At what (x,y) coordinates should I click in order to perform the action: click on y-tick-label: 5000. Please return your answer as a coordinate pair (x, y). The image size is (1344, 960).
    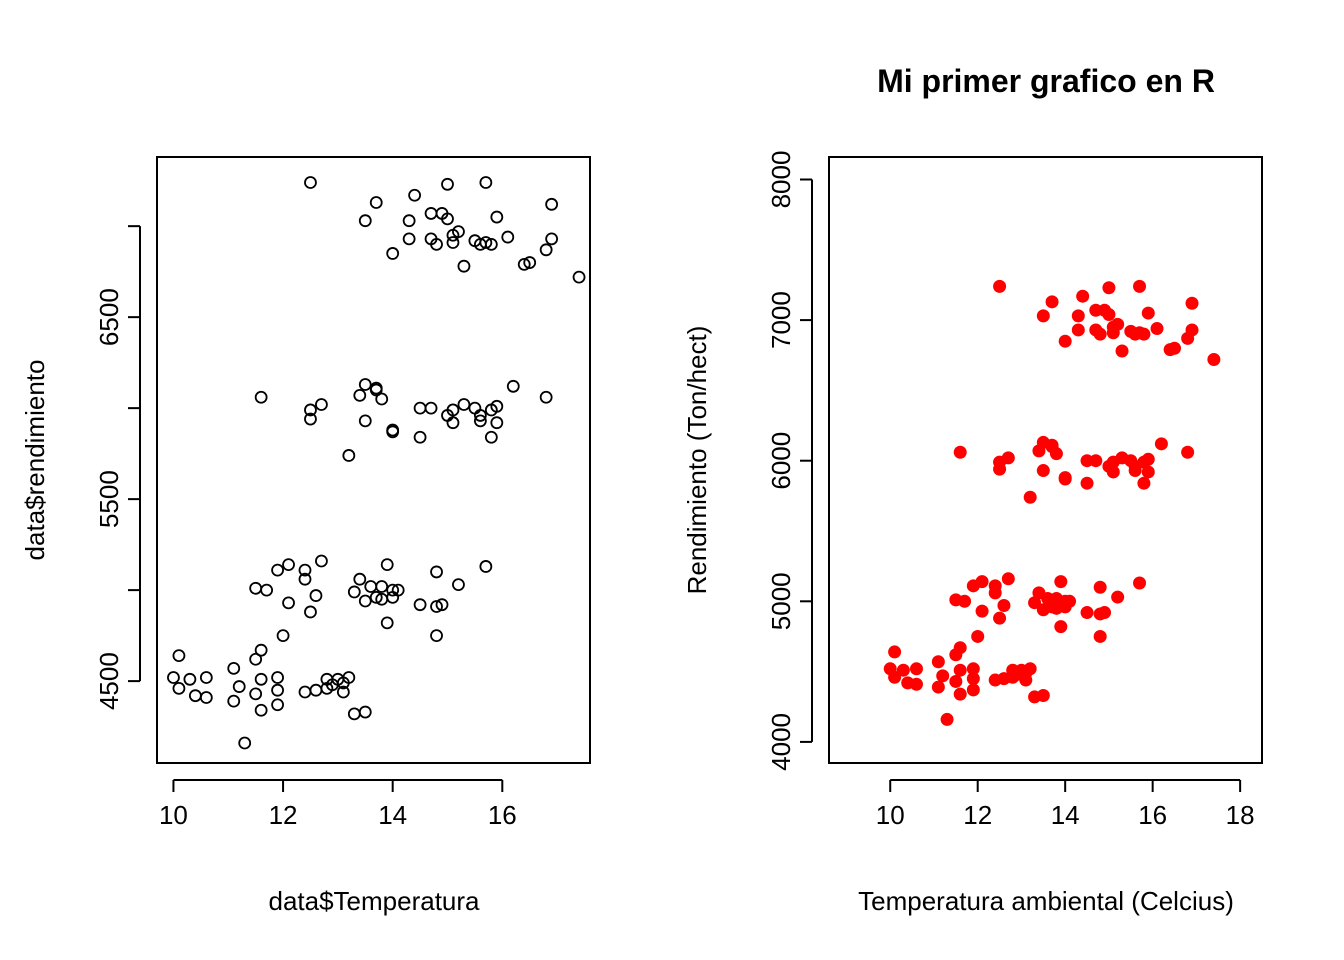
    Looking at the image, I should click on (781, 601).